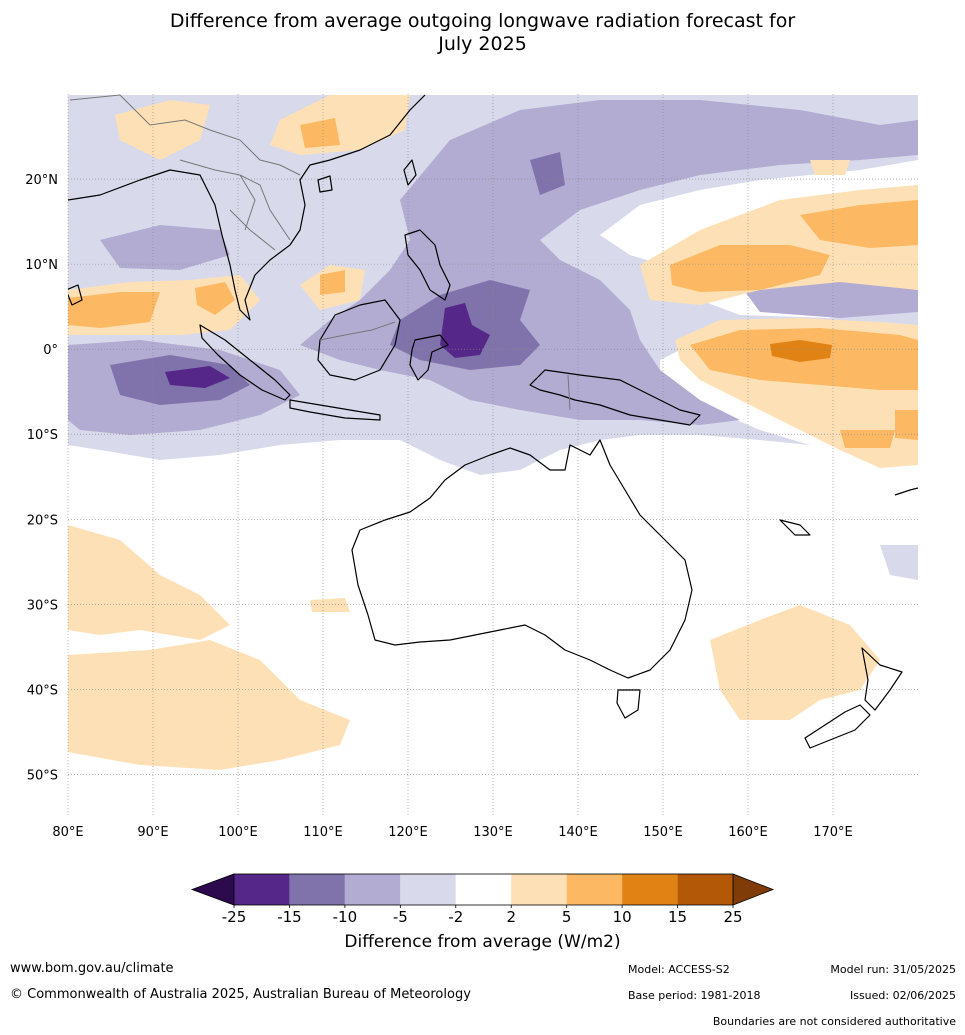 The image size is (965, 1035). Describe the element at coordinates (493, 832) in the screenshot. I see `longitude-label: 130°E` at that location.